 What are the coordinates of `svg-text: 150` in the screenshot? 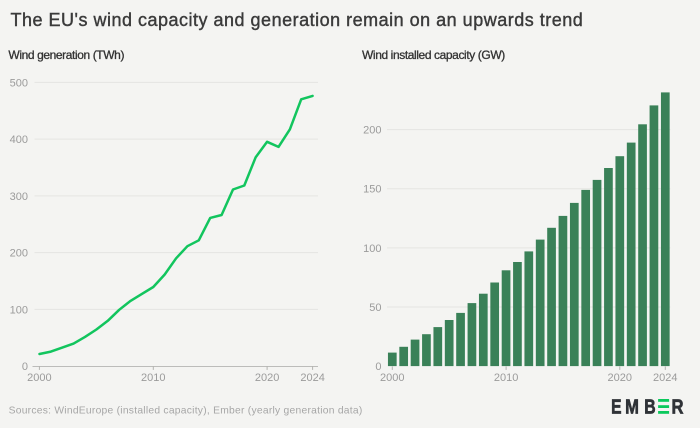 It's located at (372, 190).